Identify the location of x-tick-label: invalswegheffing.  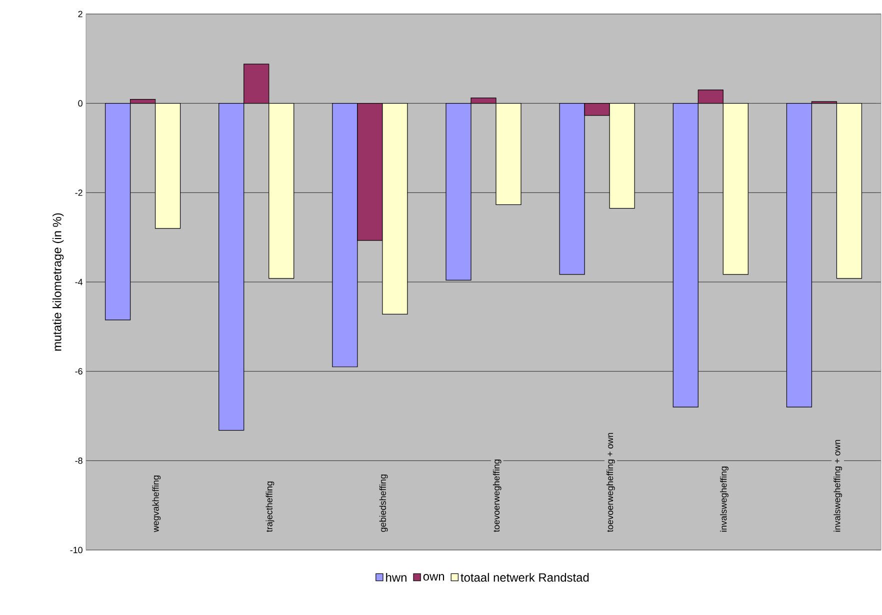
(724, 499).